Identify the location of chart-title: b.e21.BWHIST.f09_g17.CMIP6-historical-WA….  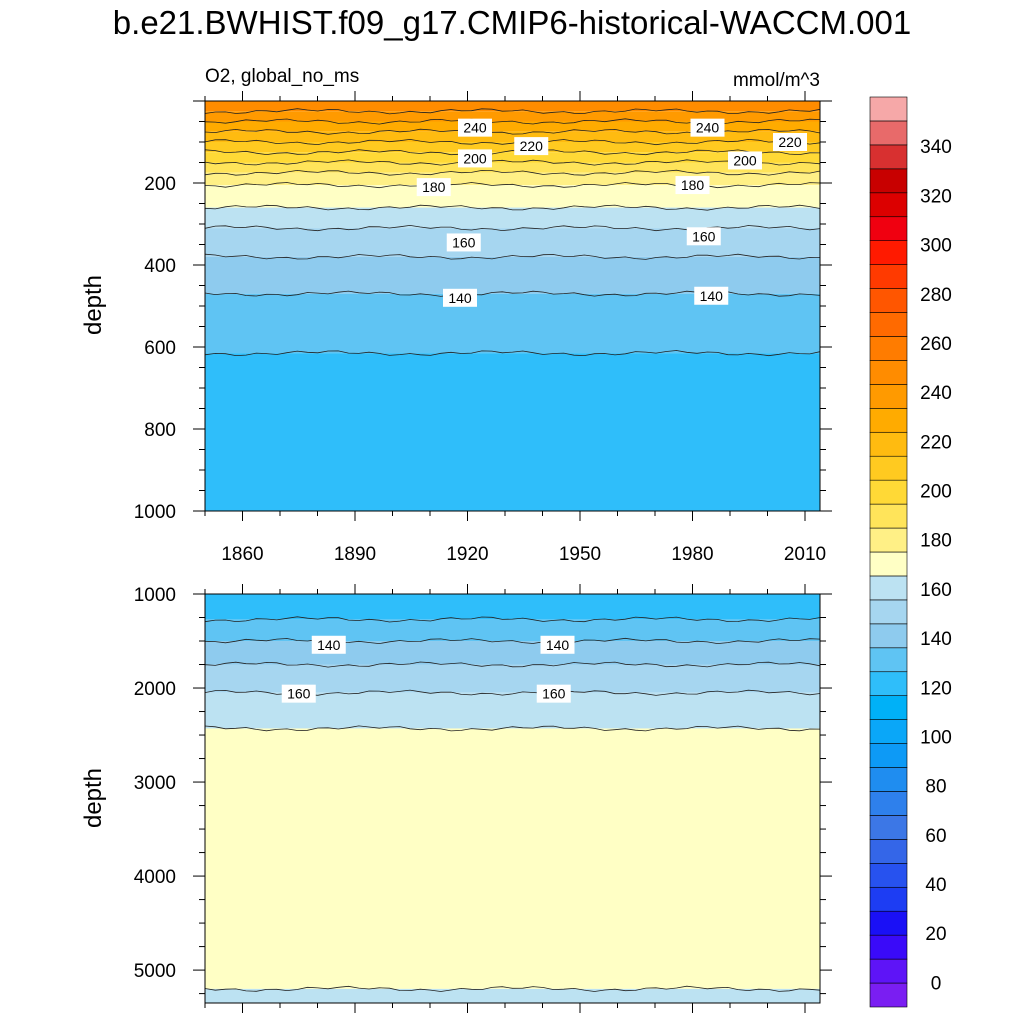
(512, 22).